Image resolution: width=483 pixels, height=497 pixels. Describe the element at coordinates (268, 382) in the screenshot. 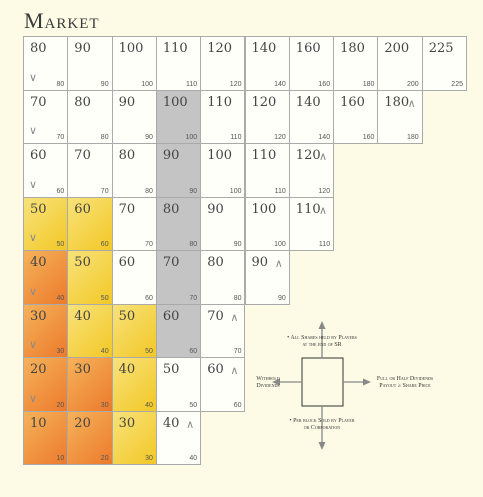

I see `legend-left-text: Withhold Dividends` at that location.